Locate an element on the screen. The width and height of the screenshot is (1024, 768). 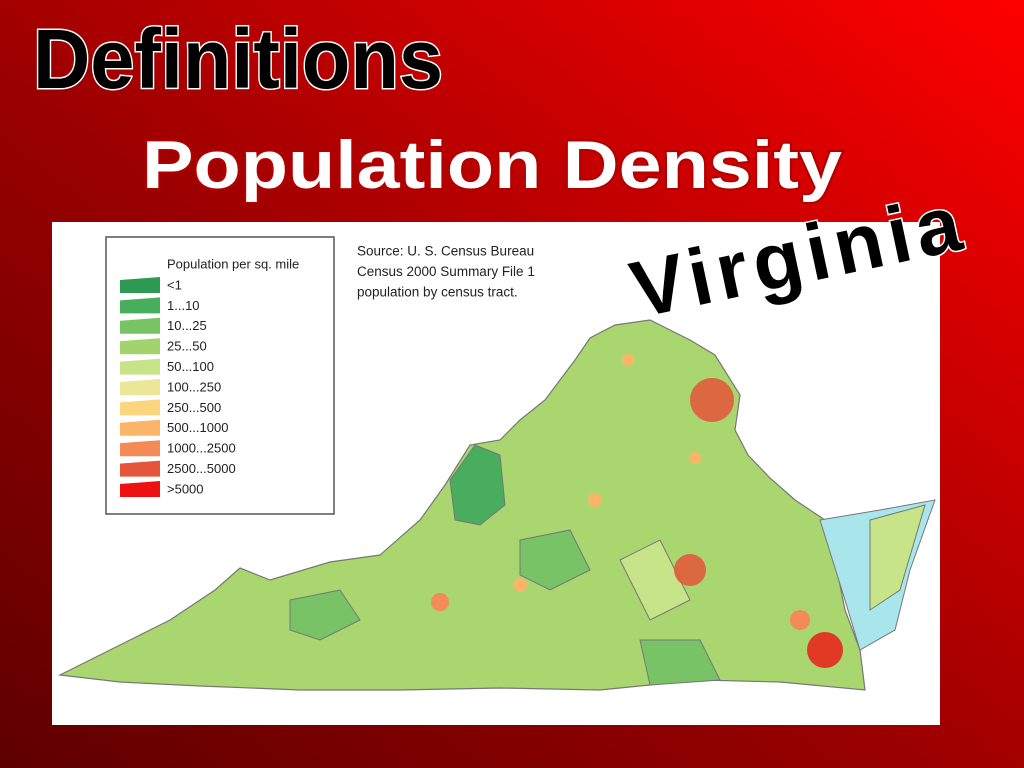
legend-label: 10...25 is located at coordinates (187, 325).